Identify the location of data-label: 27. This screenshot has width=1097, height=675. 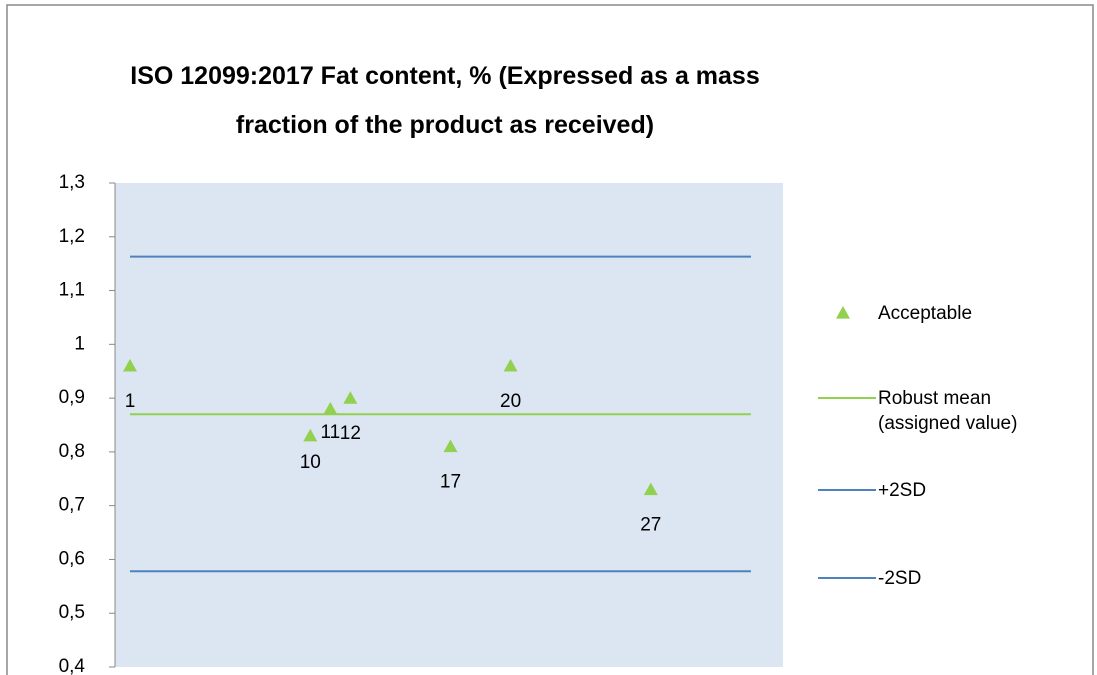
(650, 525).